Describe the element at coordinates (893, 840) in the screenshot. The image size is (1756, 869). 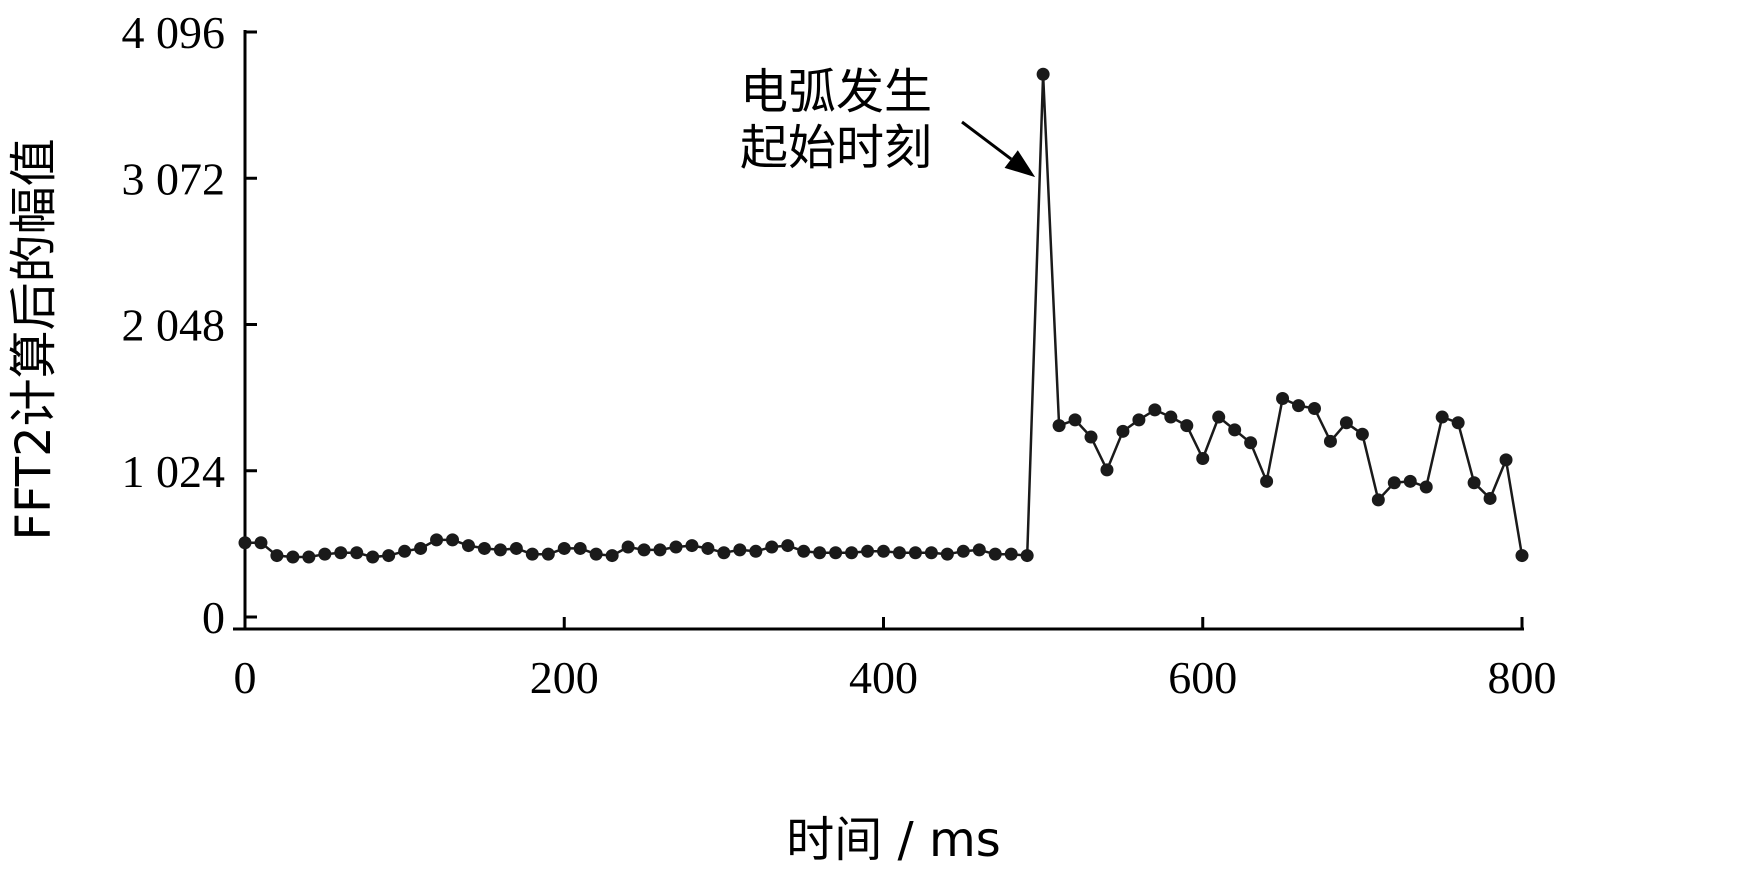
I see `x-axis-title: 时间 / ms` at that location.